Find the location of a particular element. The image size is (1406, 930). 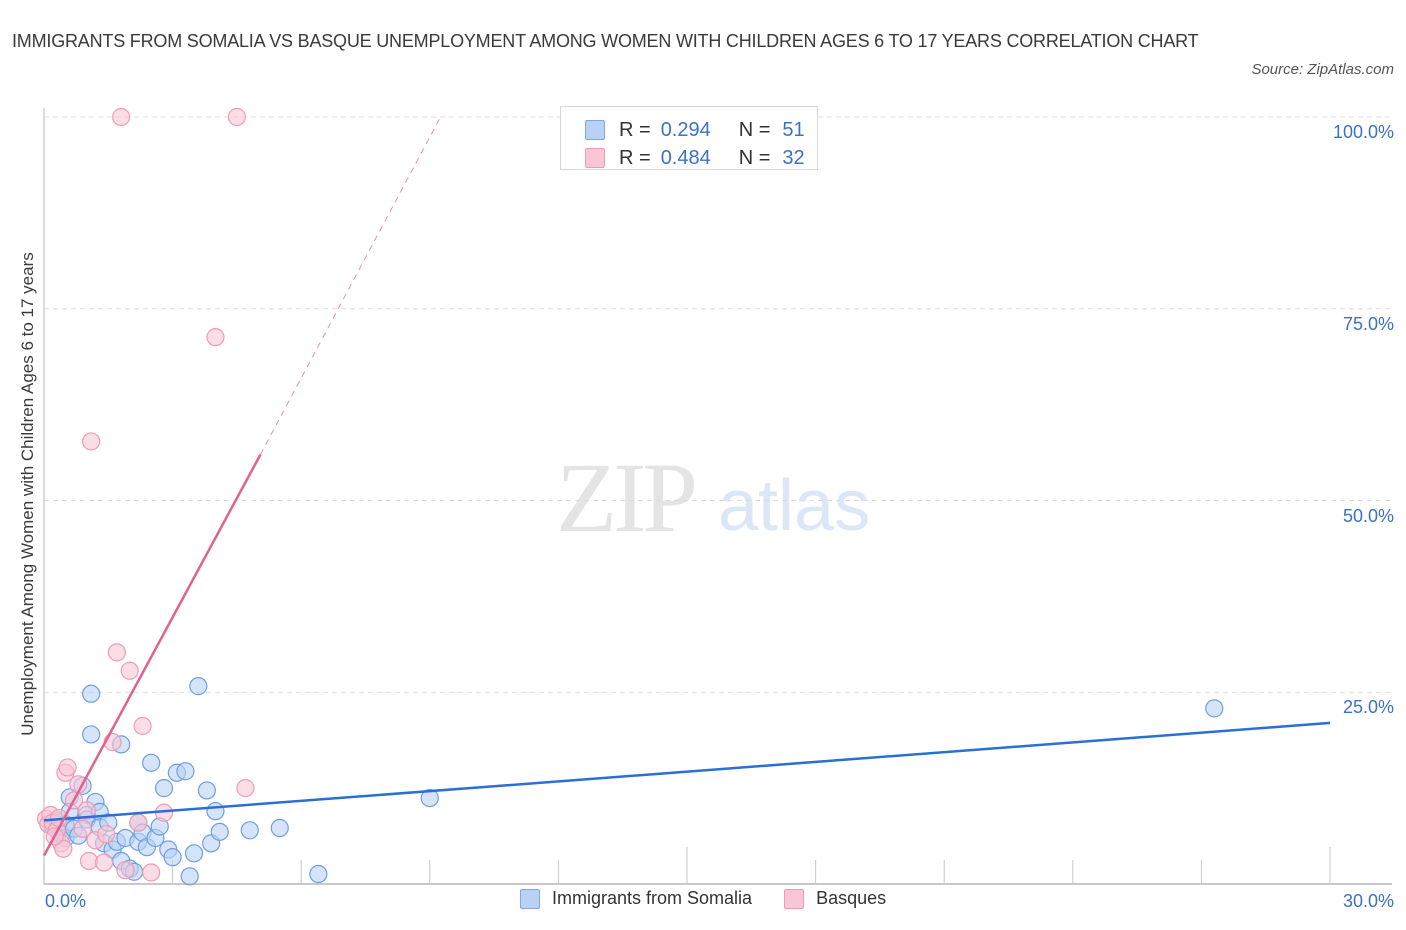

legend-series: Immigrants from Somalia Basques is located at coordinates (719, 898).